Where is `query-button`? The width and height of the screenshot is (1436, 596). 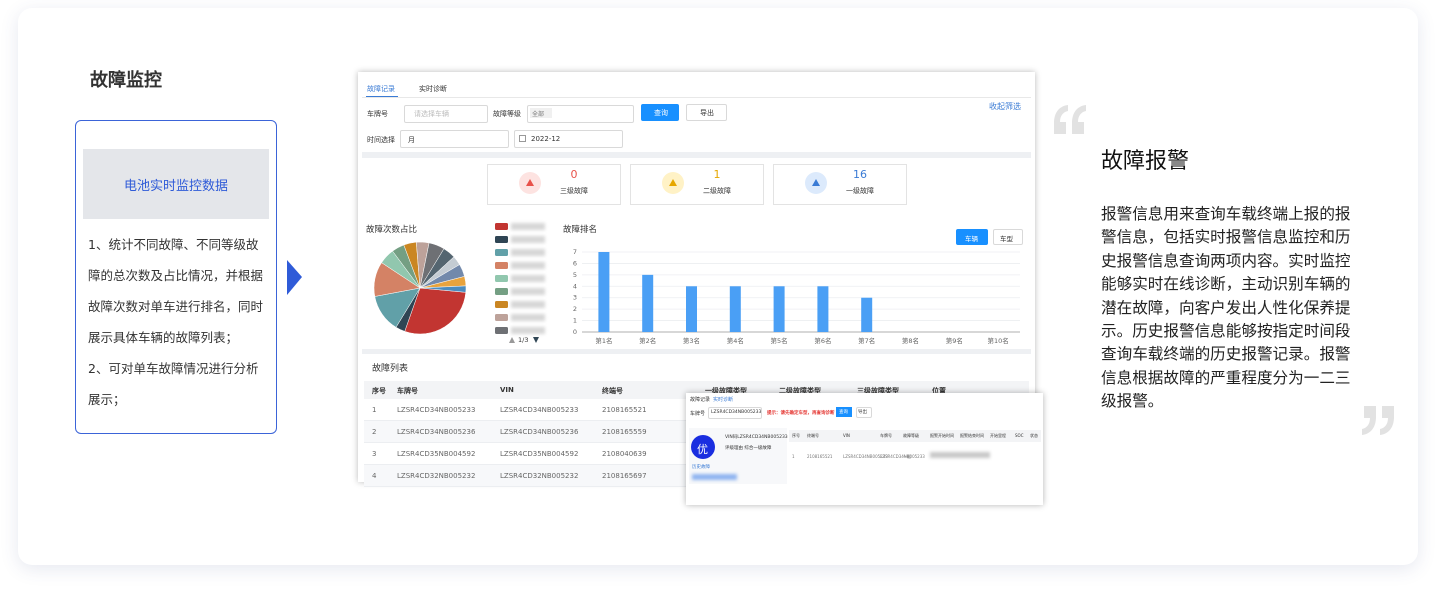 query-button is located at coordinates (660, 112).